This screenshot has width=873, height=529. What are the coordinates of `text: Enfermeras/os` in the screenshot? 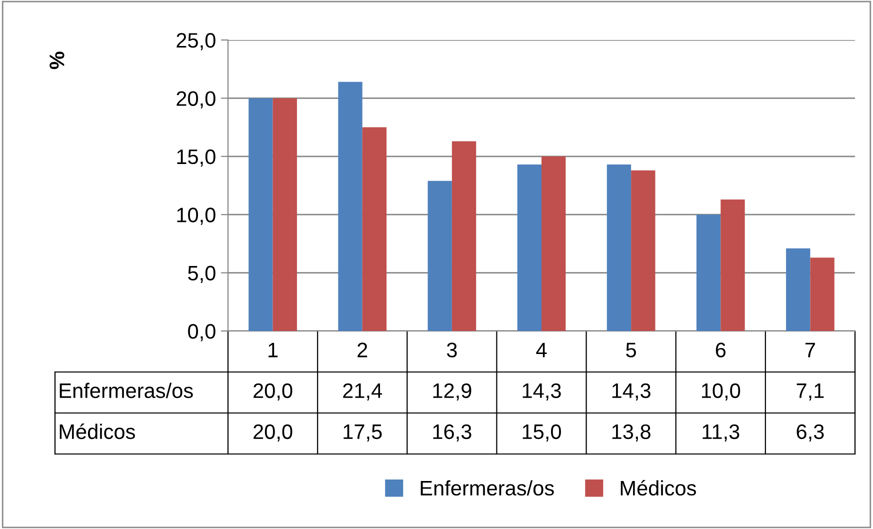 It's located at (126, 390).